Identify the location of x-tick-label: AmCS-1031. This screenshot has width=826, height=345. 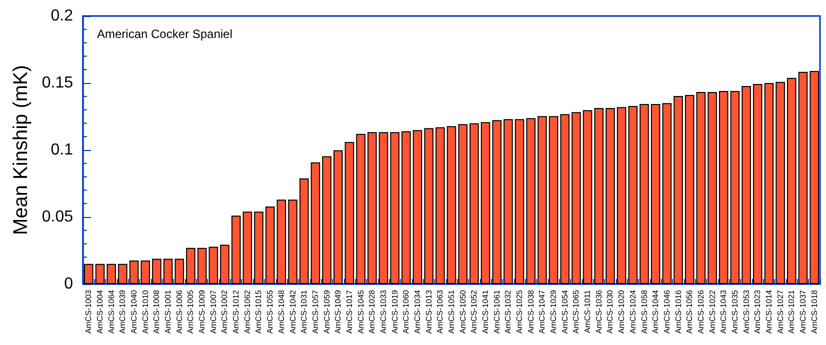
(304, 311).